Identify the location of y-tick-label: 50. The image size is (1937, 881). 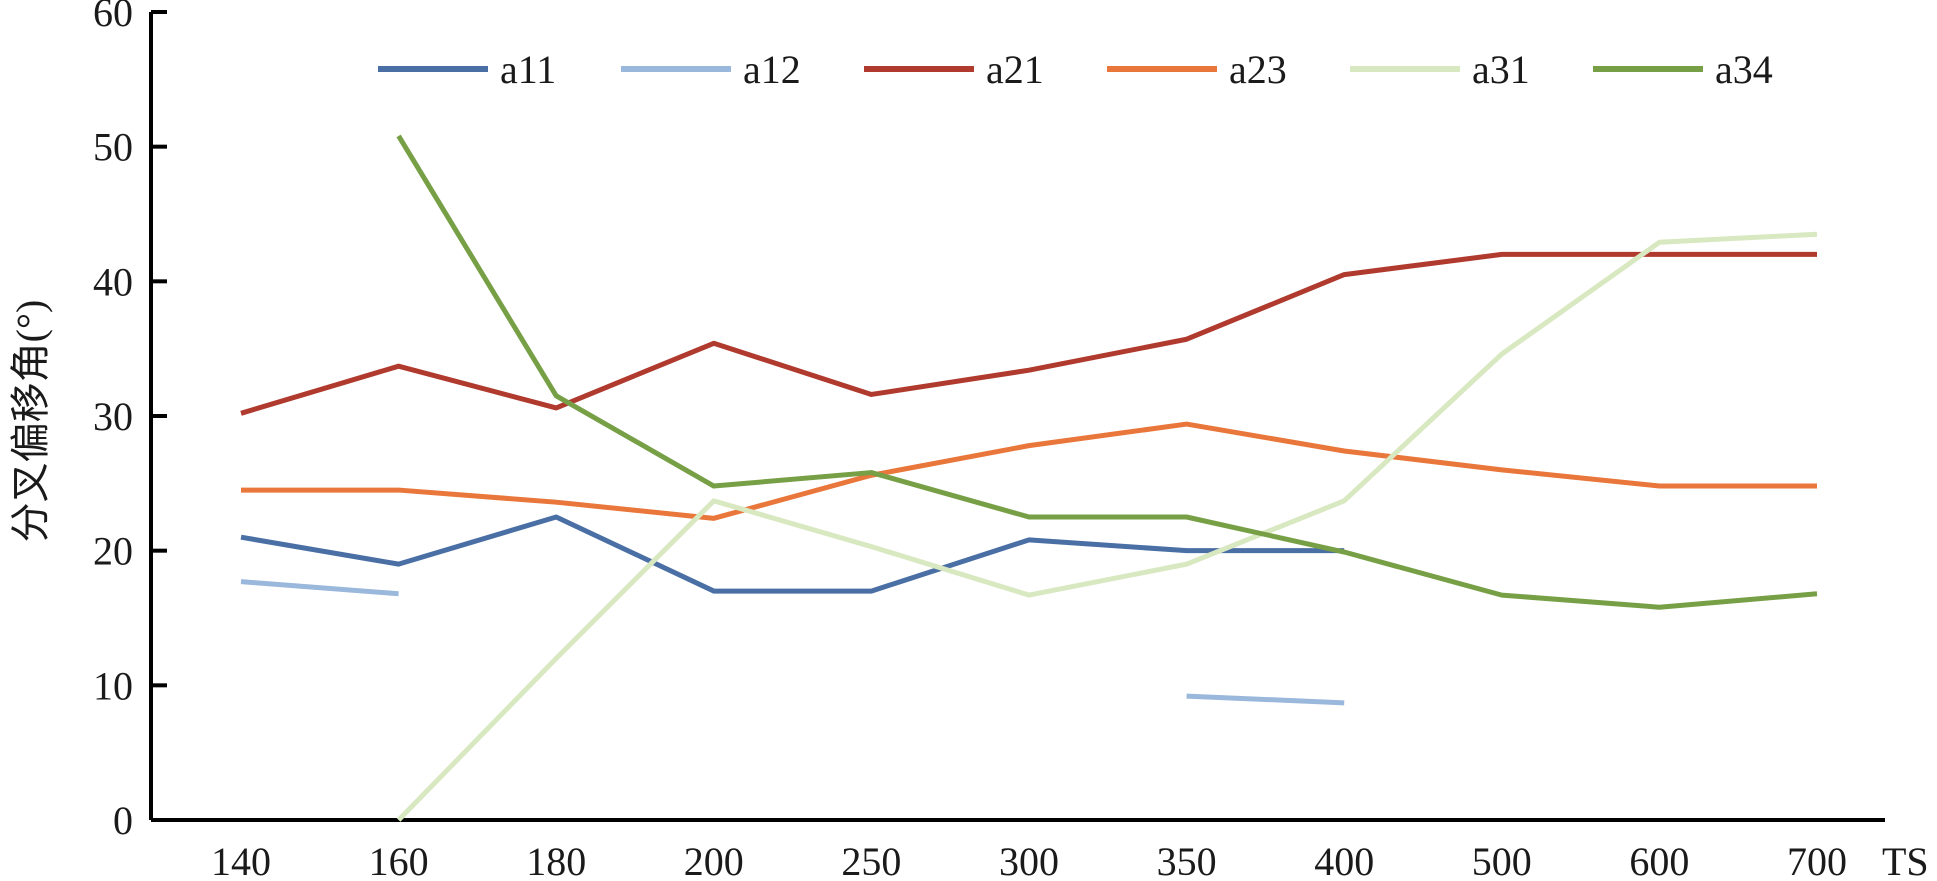
(113, 147).